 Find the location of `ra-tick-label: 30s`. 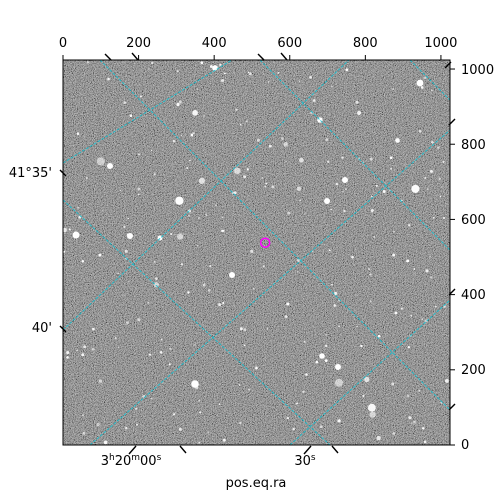

ra-tick-label: 30s is located at coordinates (305, 461).